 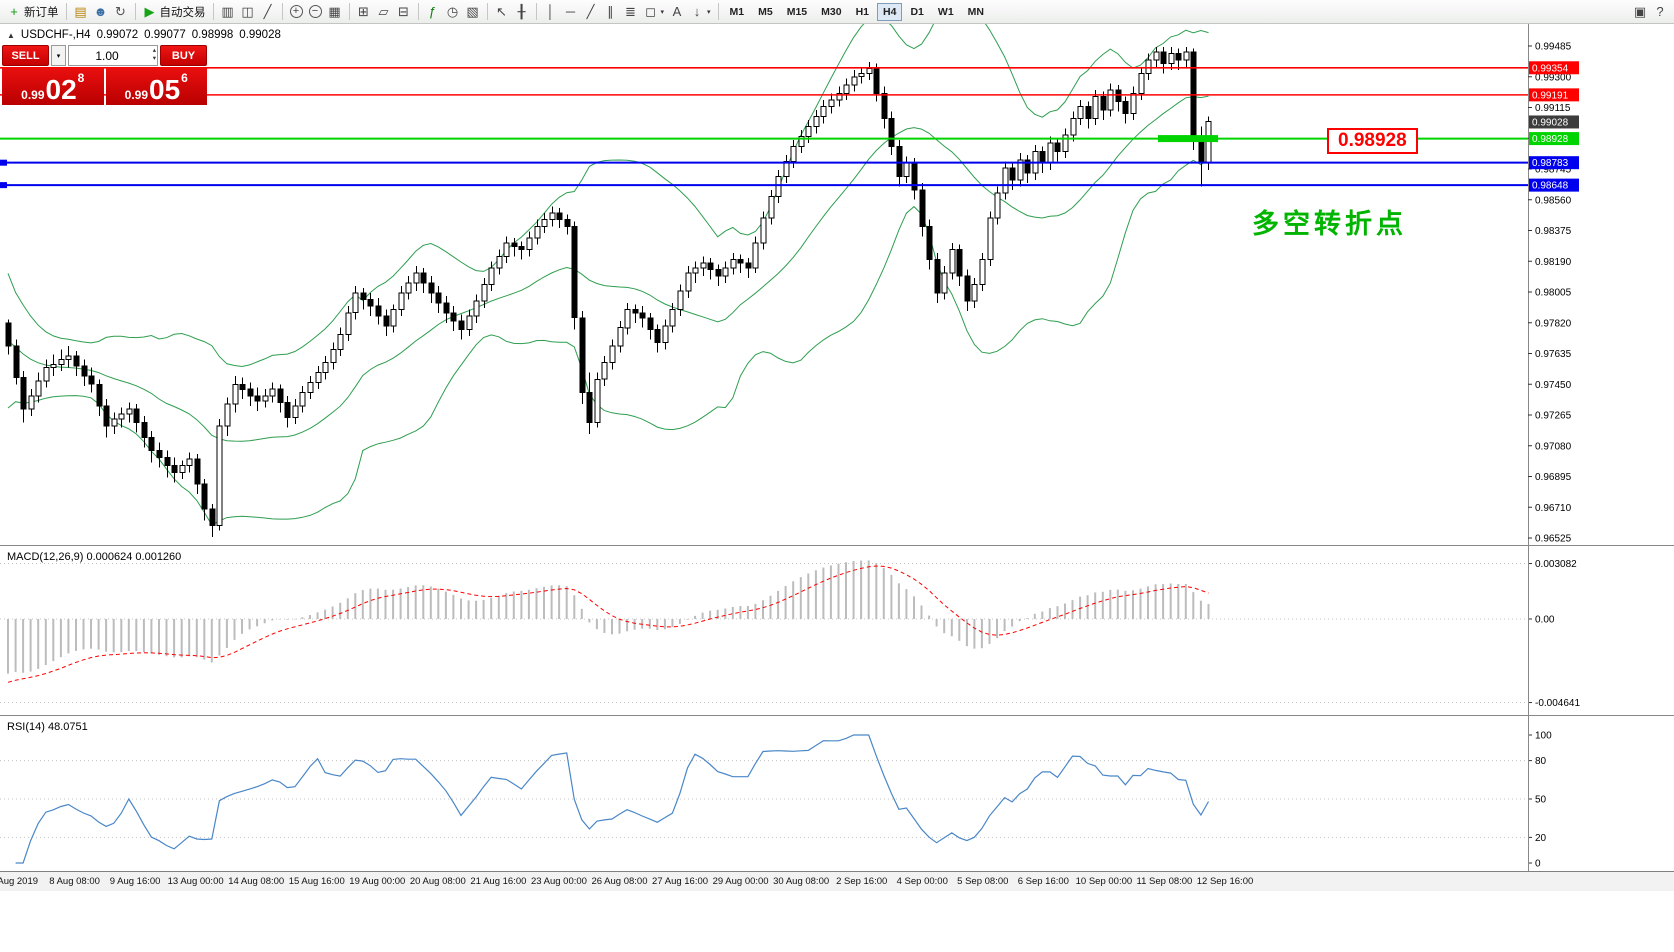 What do you see at coordinates (74, 881) in the screenshot?
I see `time-axis-label: 8 Aug 08:00` at bounding box center [74, 881].